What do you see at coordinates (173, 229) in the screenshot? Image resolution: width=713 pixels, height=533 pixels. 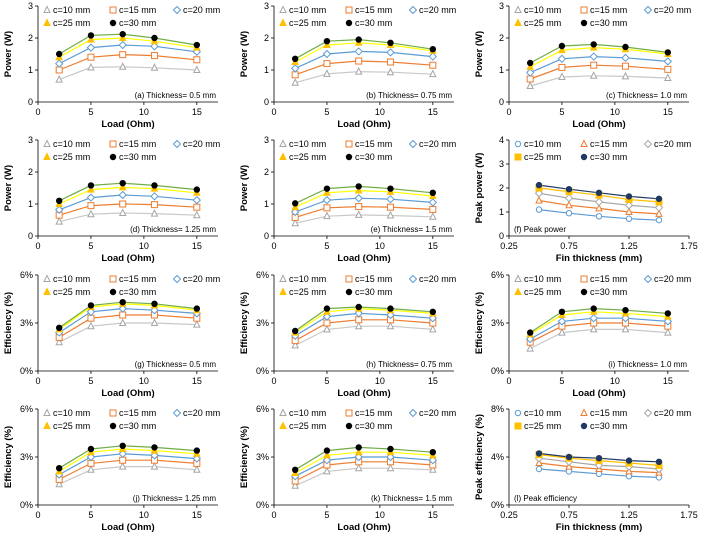 I see `panel-annotation: (d) Thickness= 1.25 mm` at bounding box center [173, 229].